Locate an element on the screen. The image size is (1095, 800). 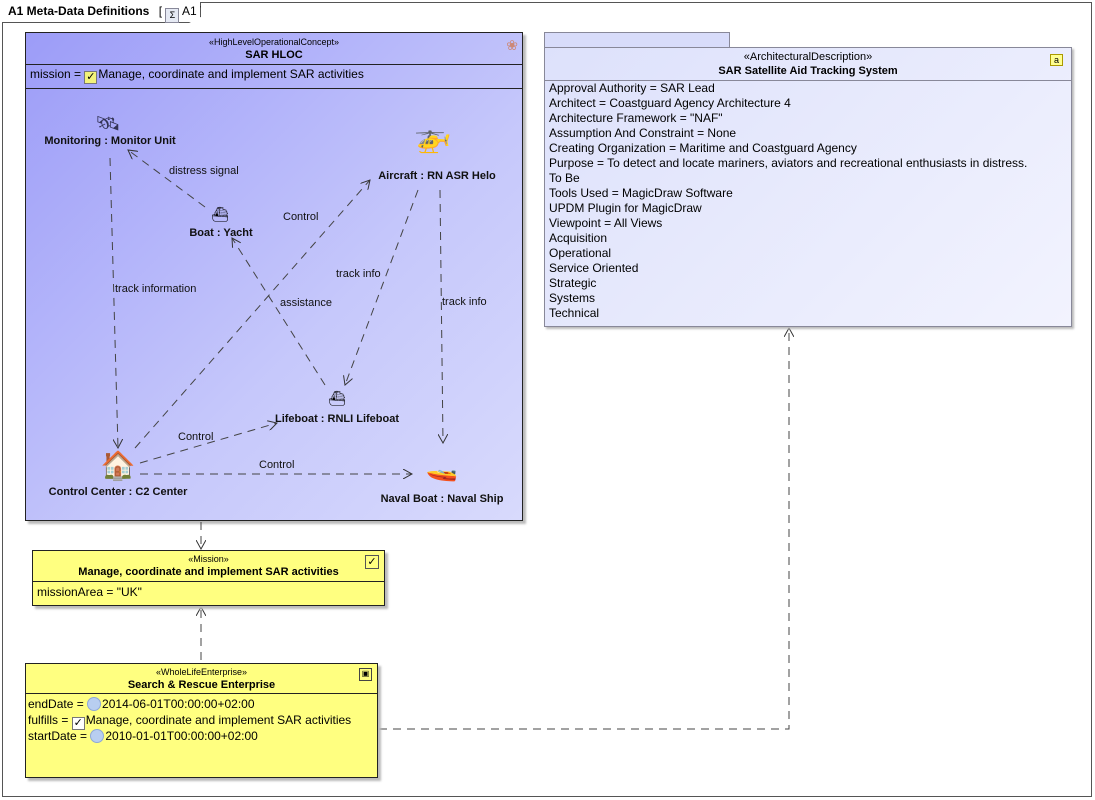
house-icon: 🏠 is located at coordinates (118, 465).